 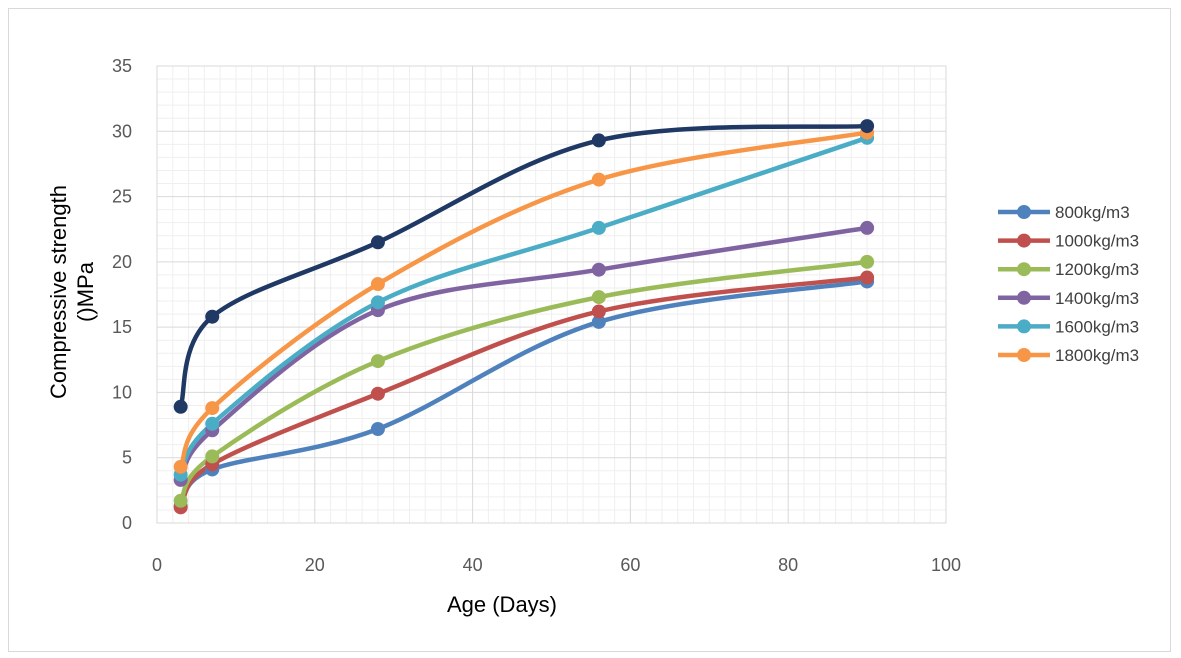 What do you see at coordinates (502, 604) in the screenshot?
I see `x-axis-title: Age (Days)` at bounding box center [502, 604].